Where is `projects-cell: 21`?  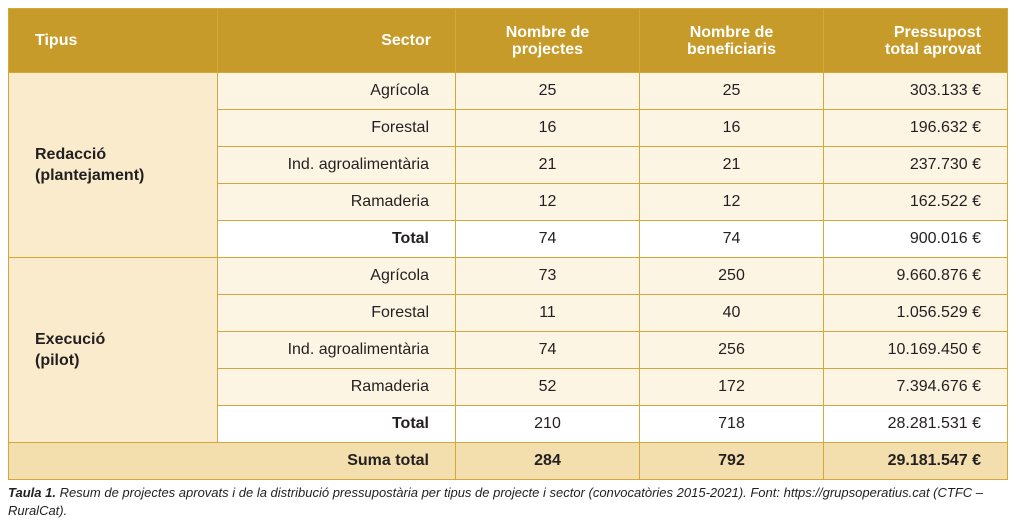
projects-cell: 21 is located at coordinates (547, 165).